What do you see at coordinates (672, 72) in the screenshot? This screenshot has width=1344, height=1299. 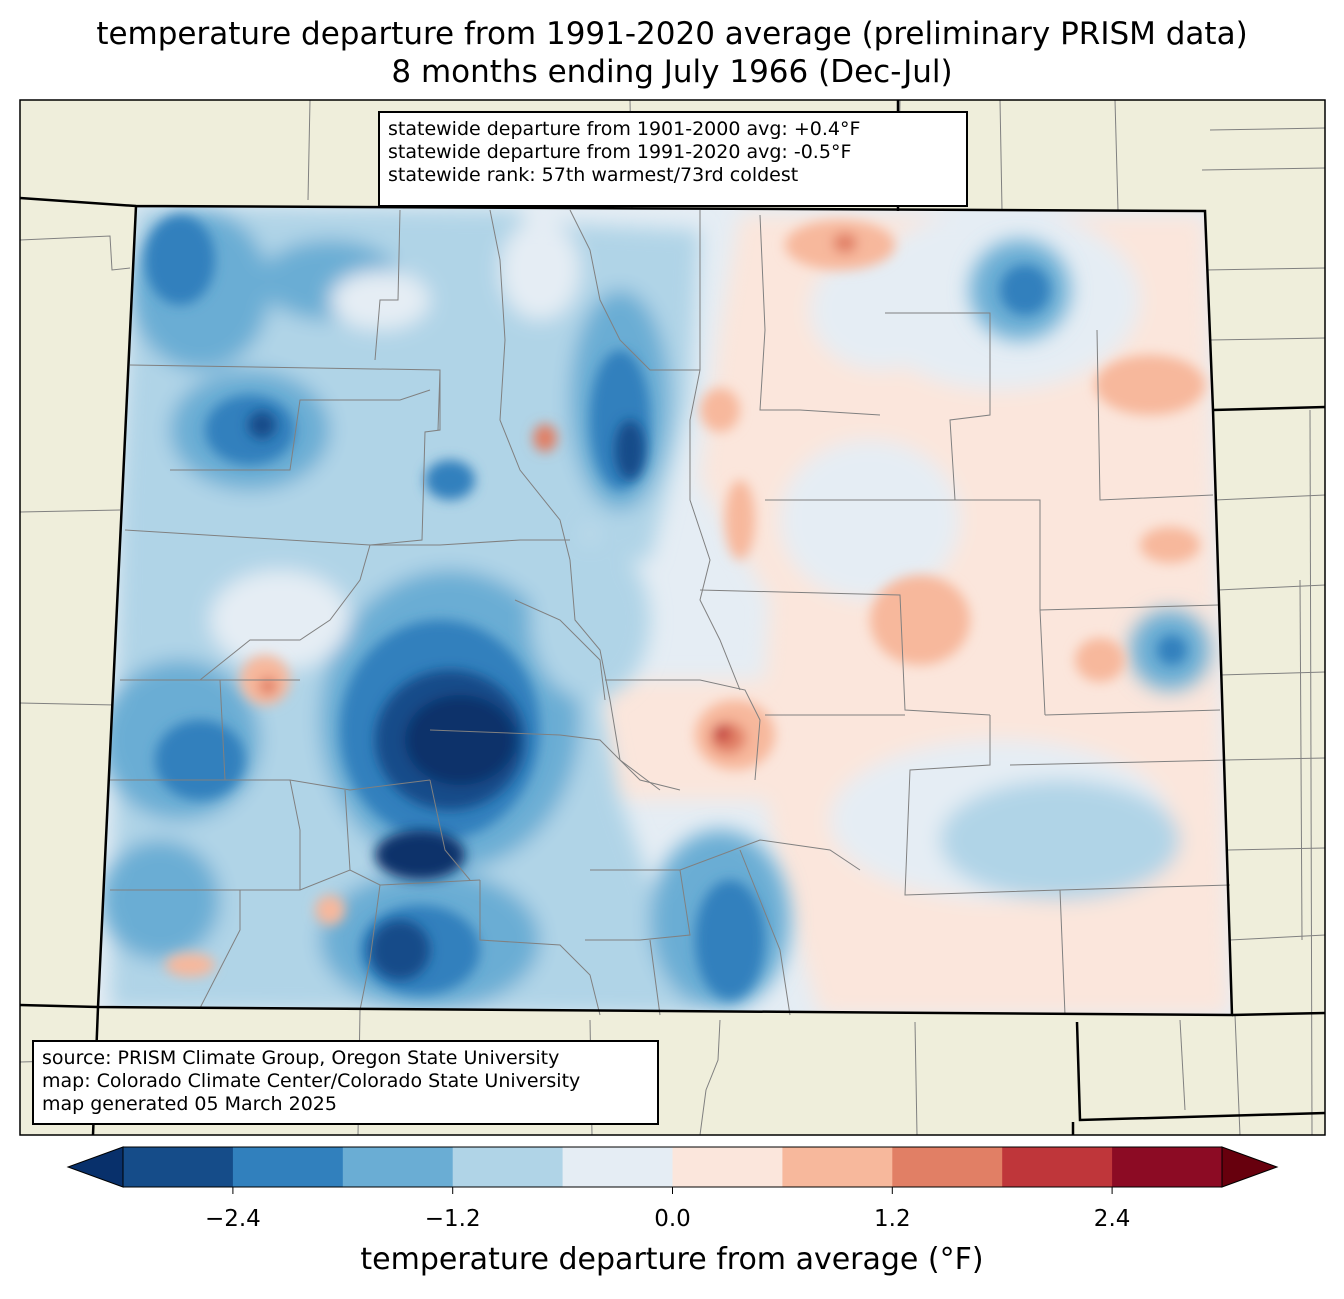 I see `map-title-line-2: 8 months ending July 1966 (Dec-Jul)` at bounding box center [672, 72].